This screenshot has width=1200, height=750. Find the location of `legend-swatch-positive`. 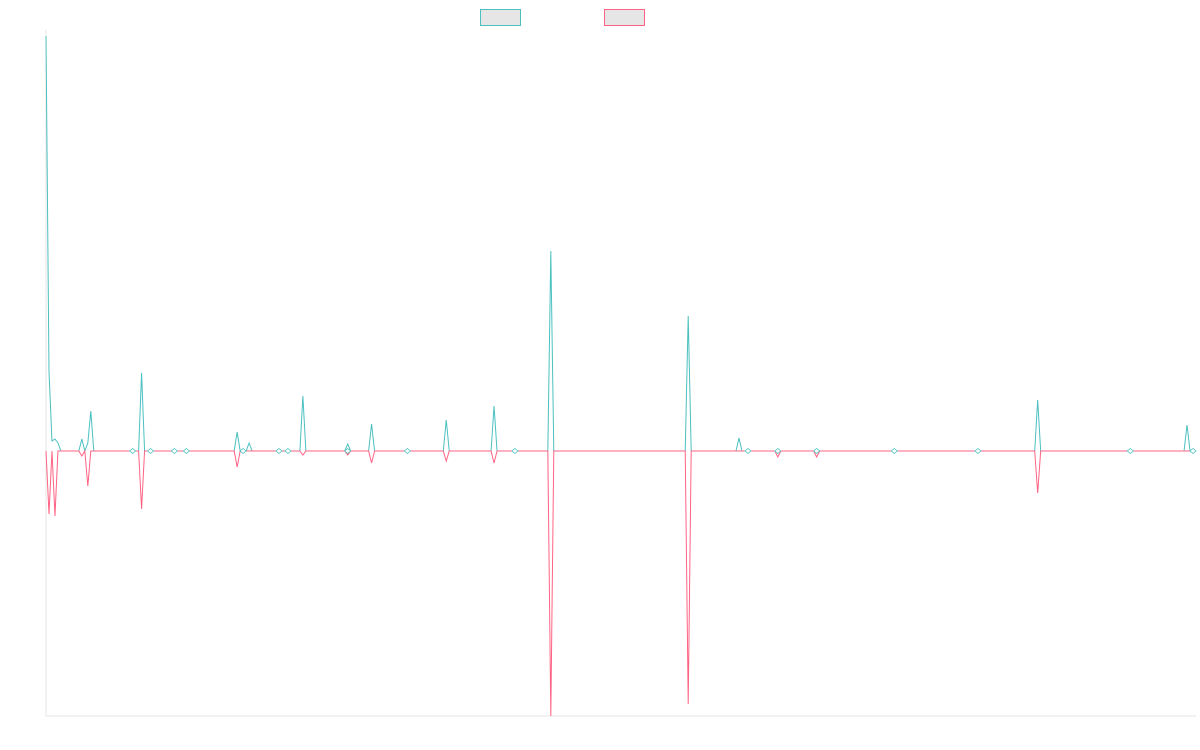

legend-swatch-positive is located at coordinates (500, 17).